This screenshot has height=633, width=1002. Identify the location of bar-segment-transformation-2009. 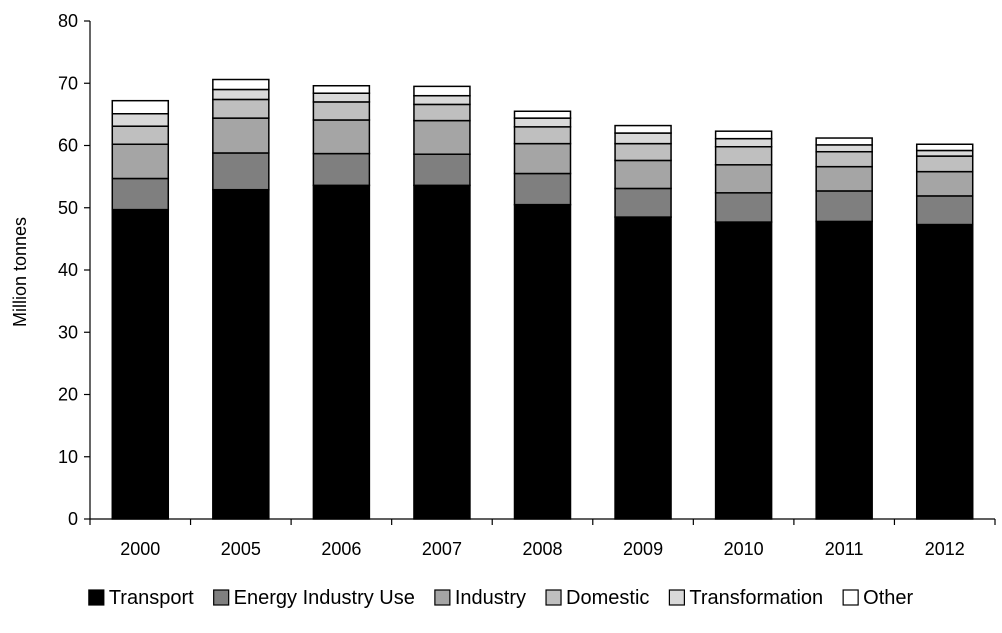
(643, 138).